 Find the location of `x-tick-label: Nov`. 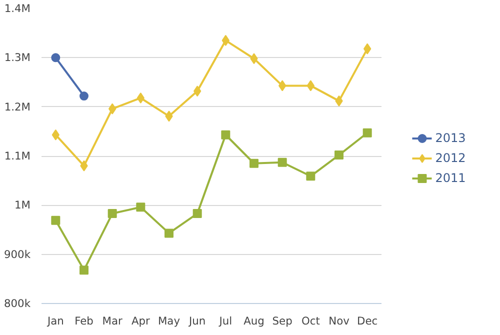

x-tick-label: Nov is located at coordinates (339, 321).